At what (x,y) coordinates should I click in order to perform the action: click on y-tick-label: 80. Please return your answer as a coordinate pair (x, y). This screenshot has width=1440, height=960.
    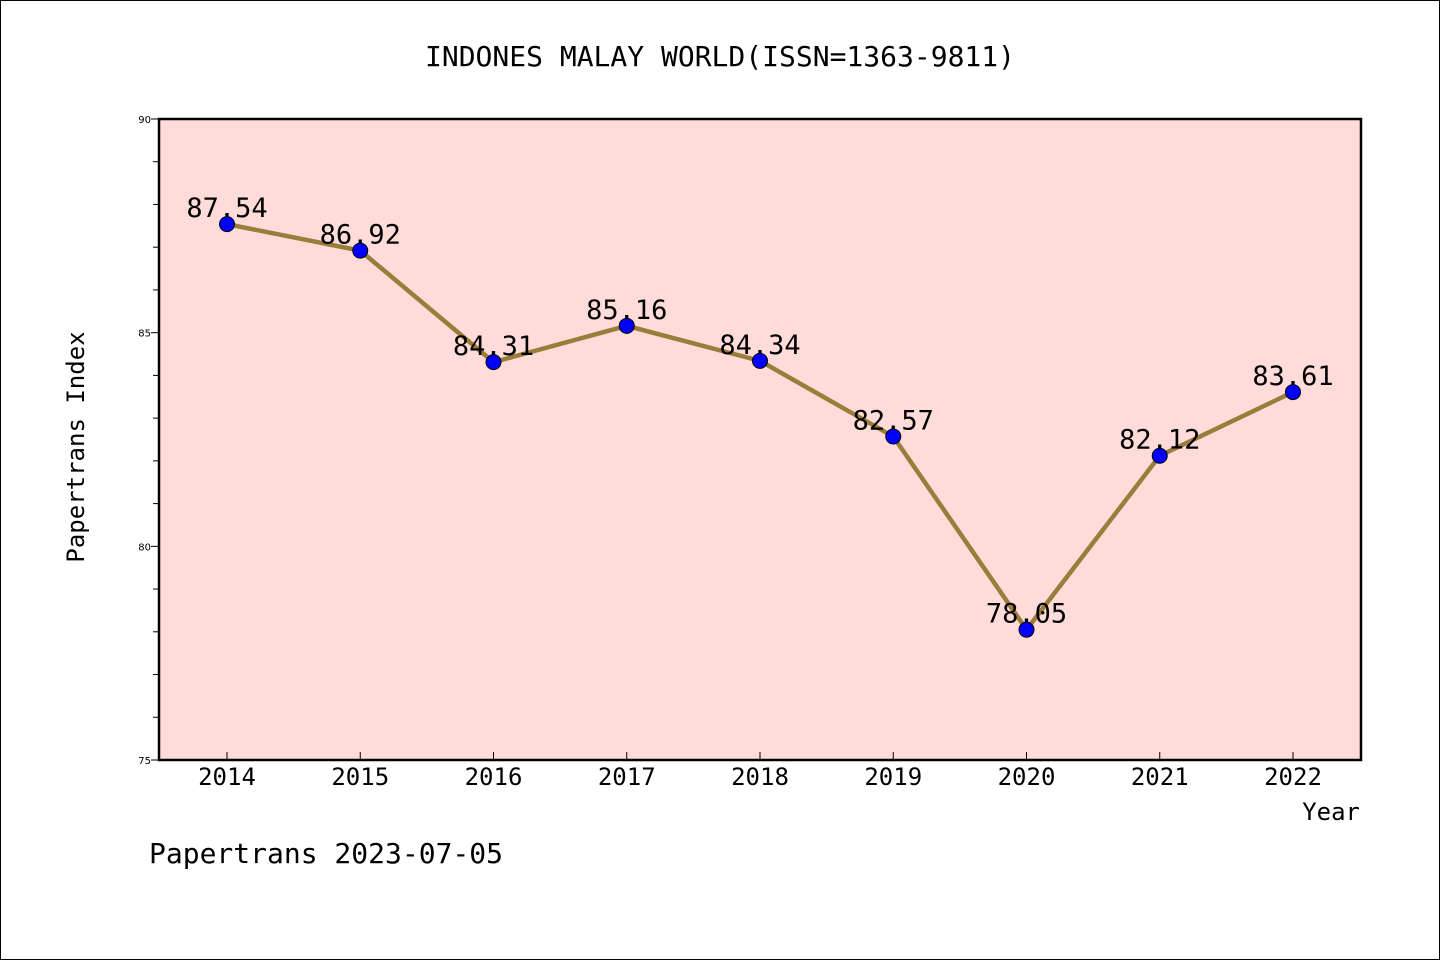
    Looking at the image, I should click on (144, 547).